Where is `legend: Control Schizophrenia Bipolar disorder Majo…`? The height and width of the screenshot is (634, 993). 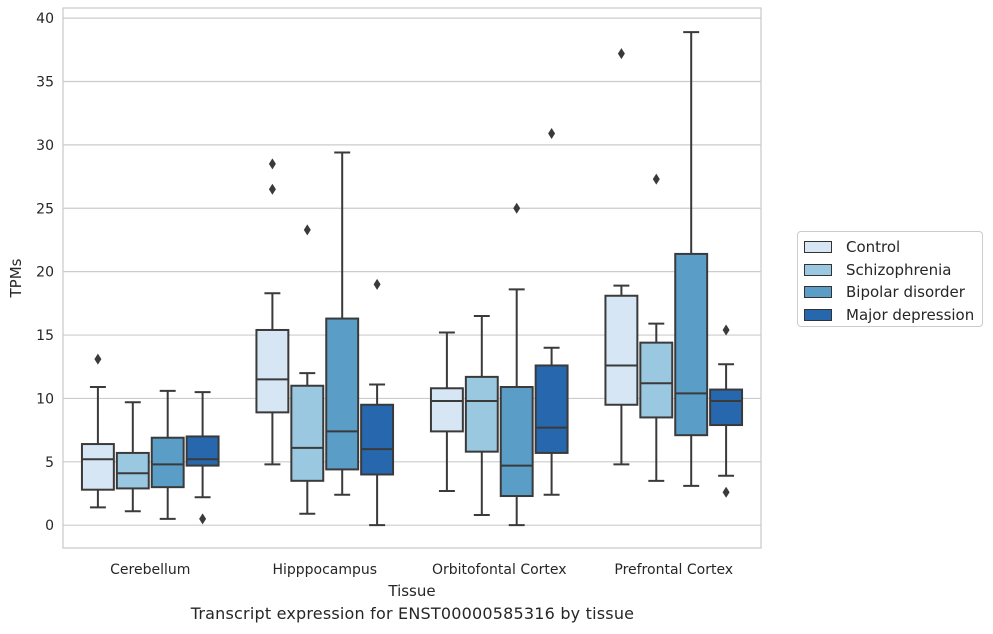 legend: Control Schizophrenia Bipolar disorder Majo… is located at coordinates (890, 279).